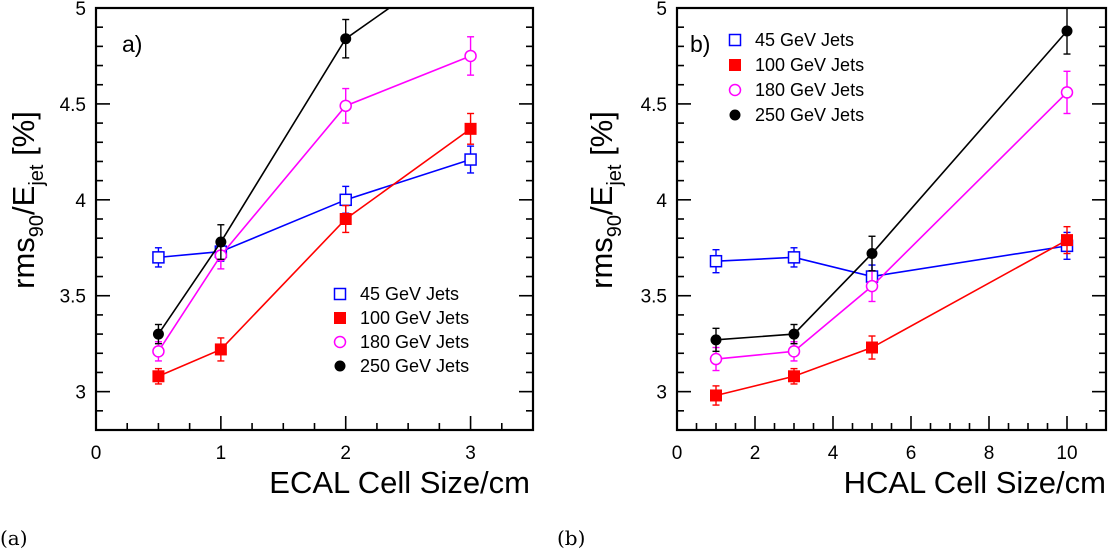 This screenshot has height=553, width=1117. I want to click on panel-label: b), so click(700, 44).